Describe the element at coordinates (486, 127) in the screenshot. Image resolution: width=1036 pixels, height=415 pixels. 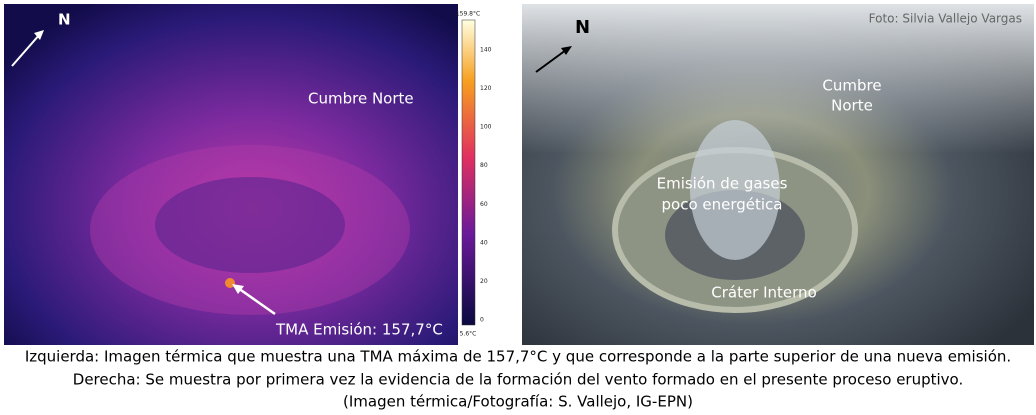
I see `colorbar-tick: 100` at that location.